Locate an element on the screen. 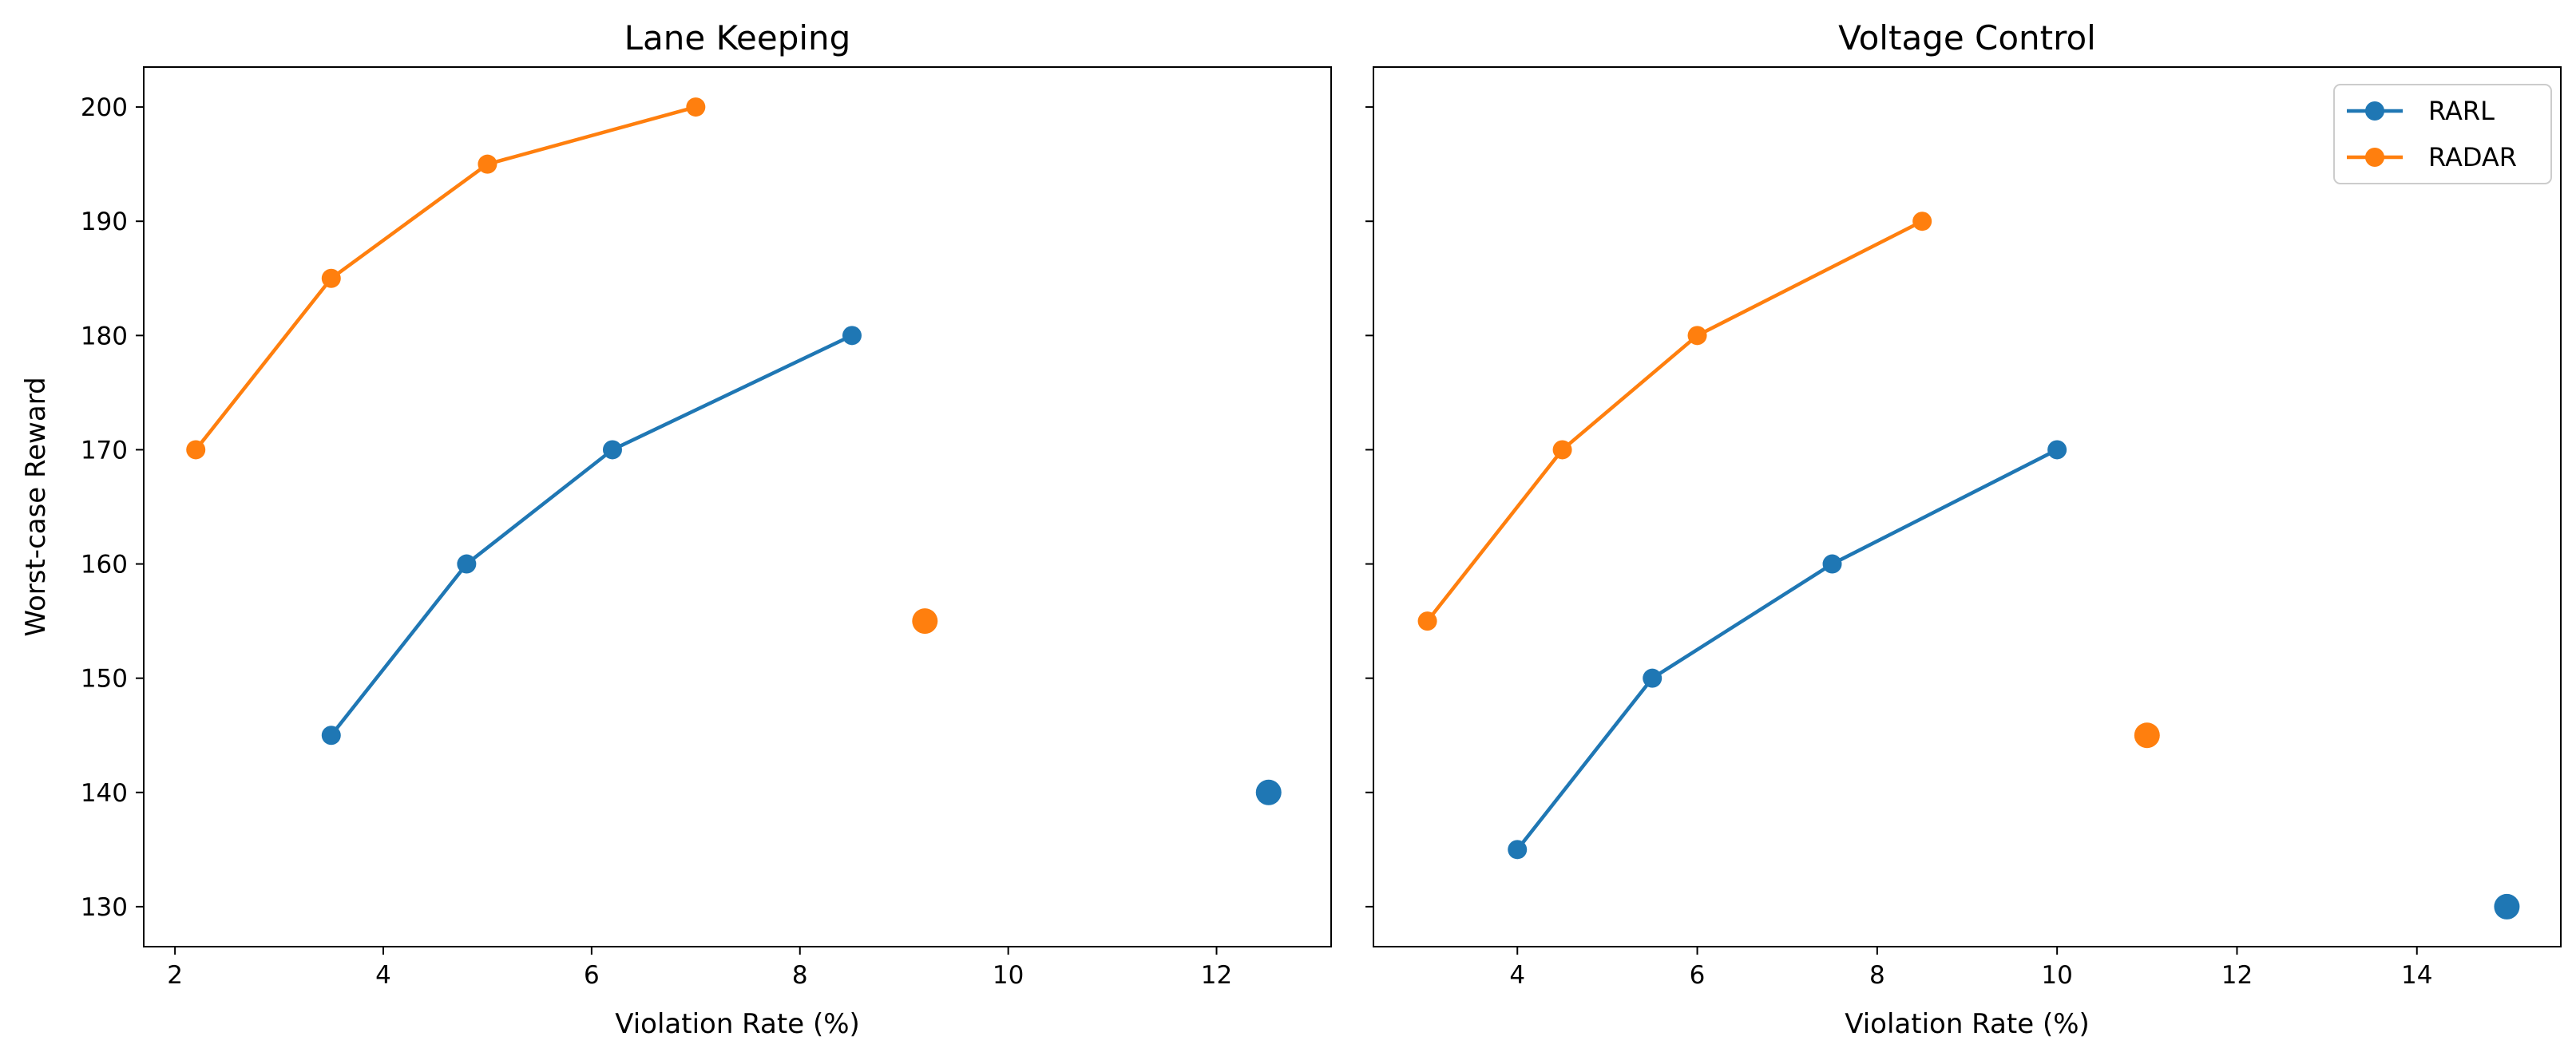  y-tick-label: 180 is located at coordinates (104, 336).